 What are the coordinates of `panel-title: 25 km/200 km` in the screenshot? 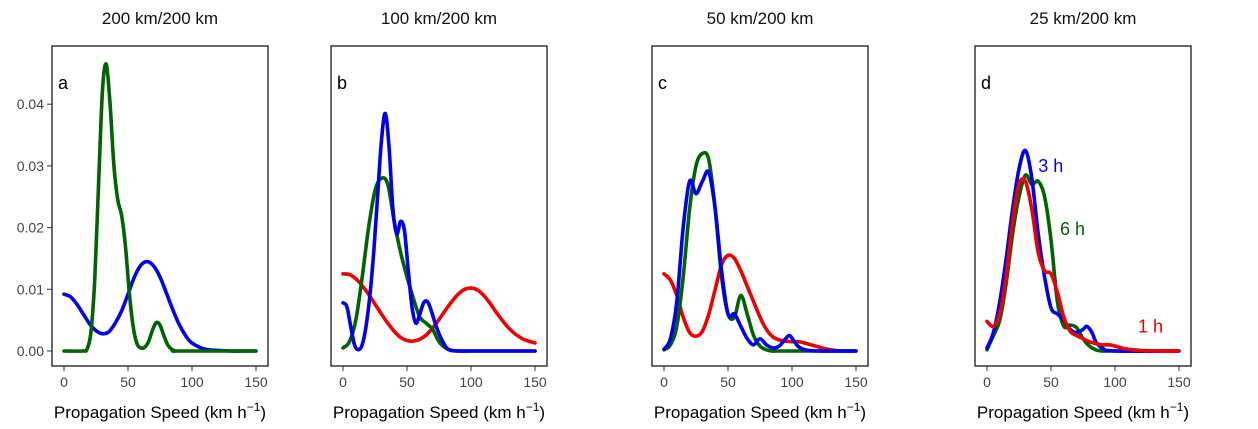 It's located at (1083, 18).